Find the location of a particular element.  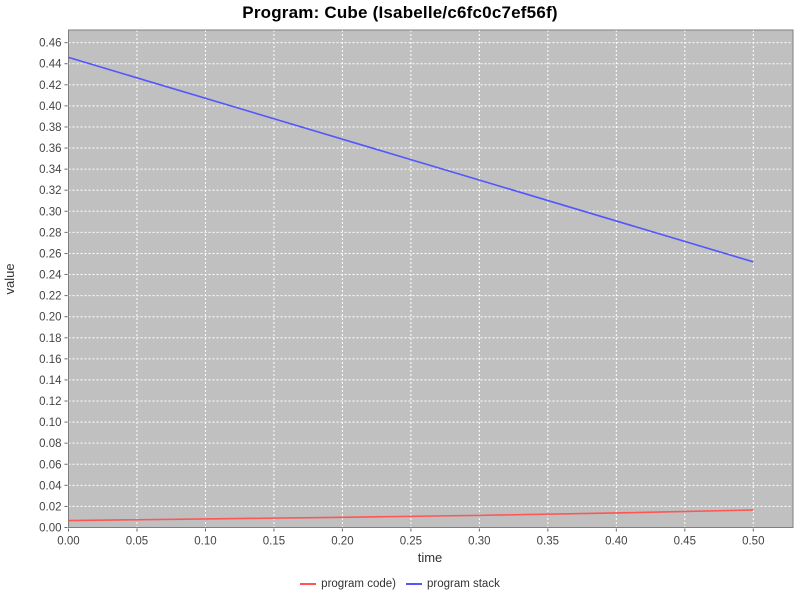

x-tick-label: 0.45 is located at coordinates (685, 542).